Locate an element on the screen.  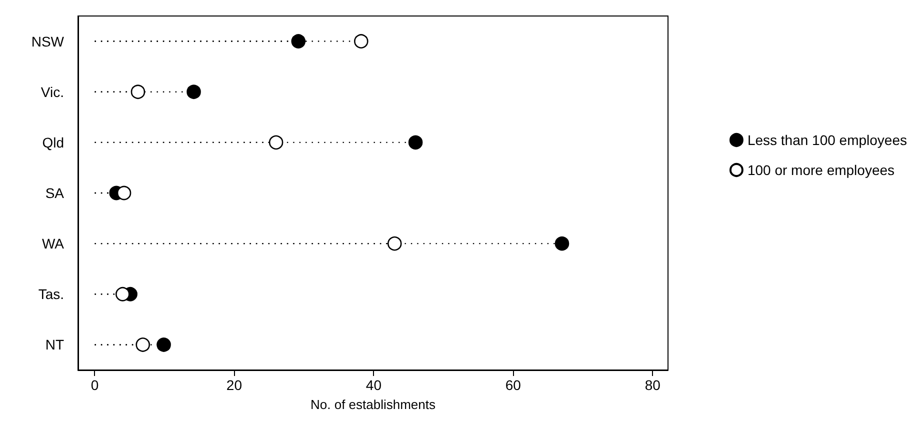
x-tick-label: 20 is located at coordinates (234, 385).